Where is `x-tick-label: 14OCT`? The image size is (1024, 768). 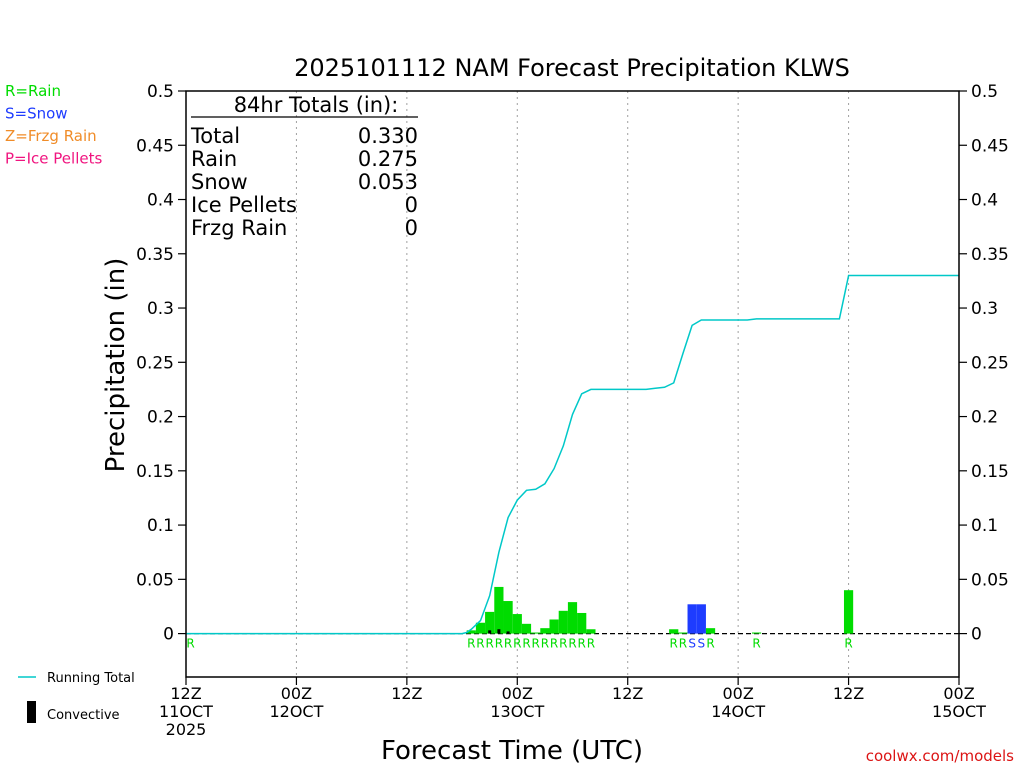
x-tick-label: 14OCT is located at coordinates (738, 711).